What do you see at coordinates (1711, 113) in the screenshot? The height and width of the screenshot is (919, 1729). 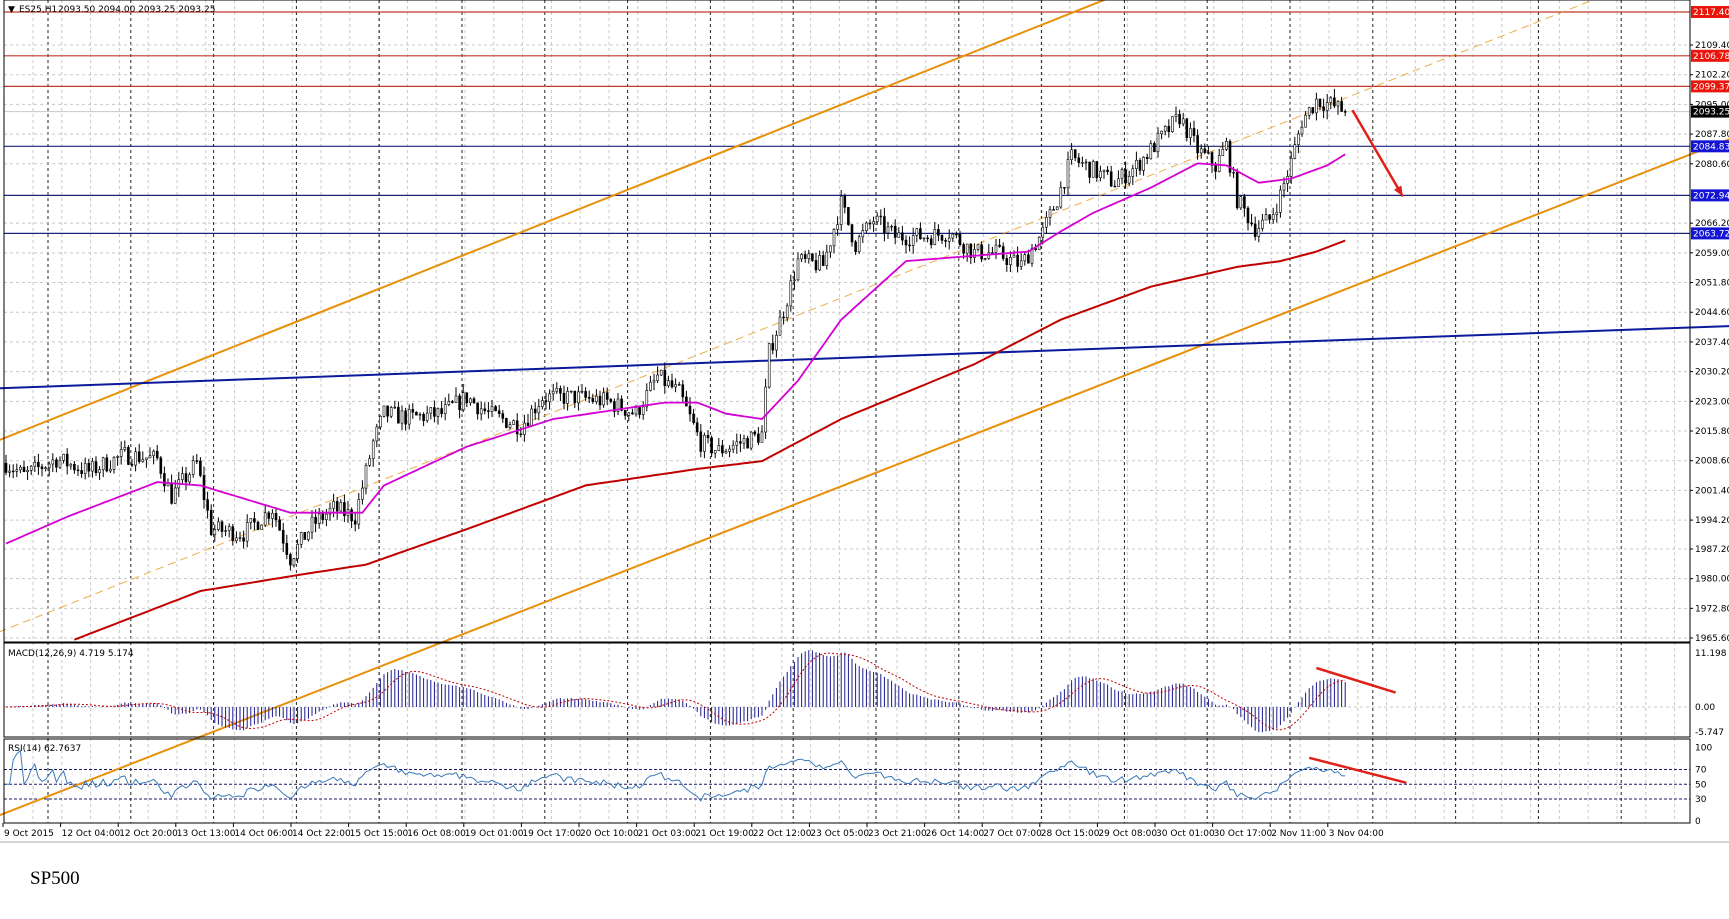 I see `price-tag-label: 2093.25` at bounding box center [1711, 113].